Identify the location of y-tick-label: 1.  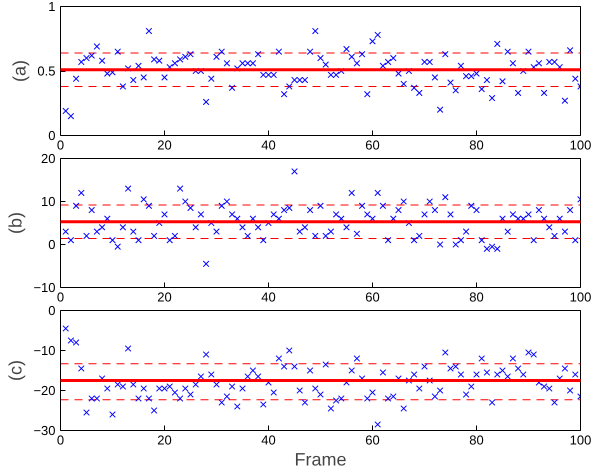
(52, 7).